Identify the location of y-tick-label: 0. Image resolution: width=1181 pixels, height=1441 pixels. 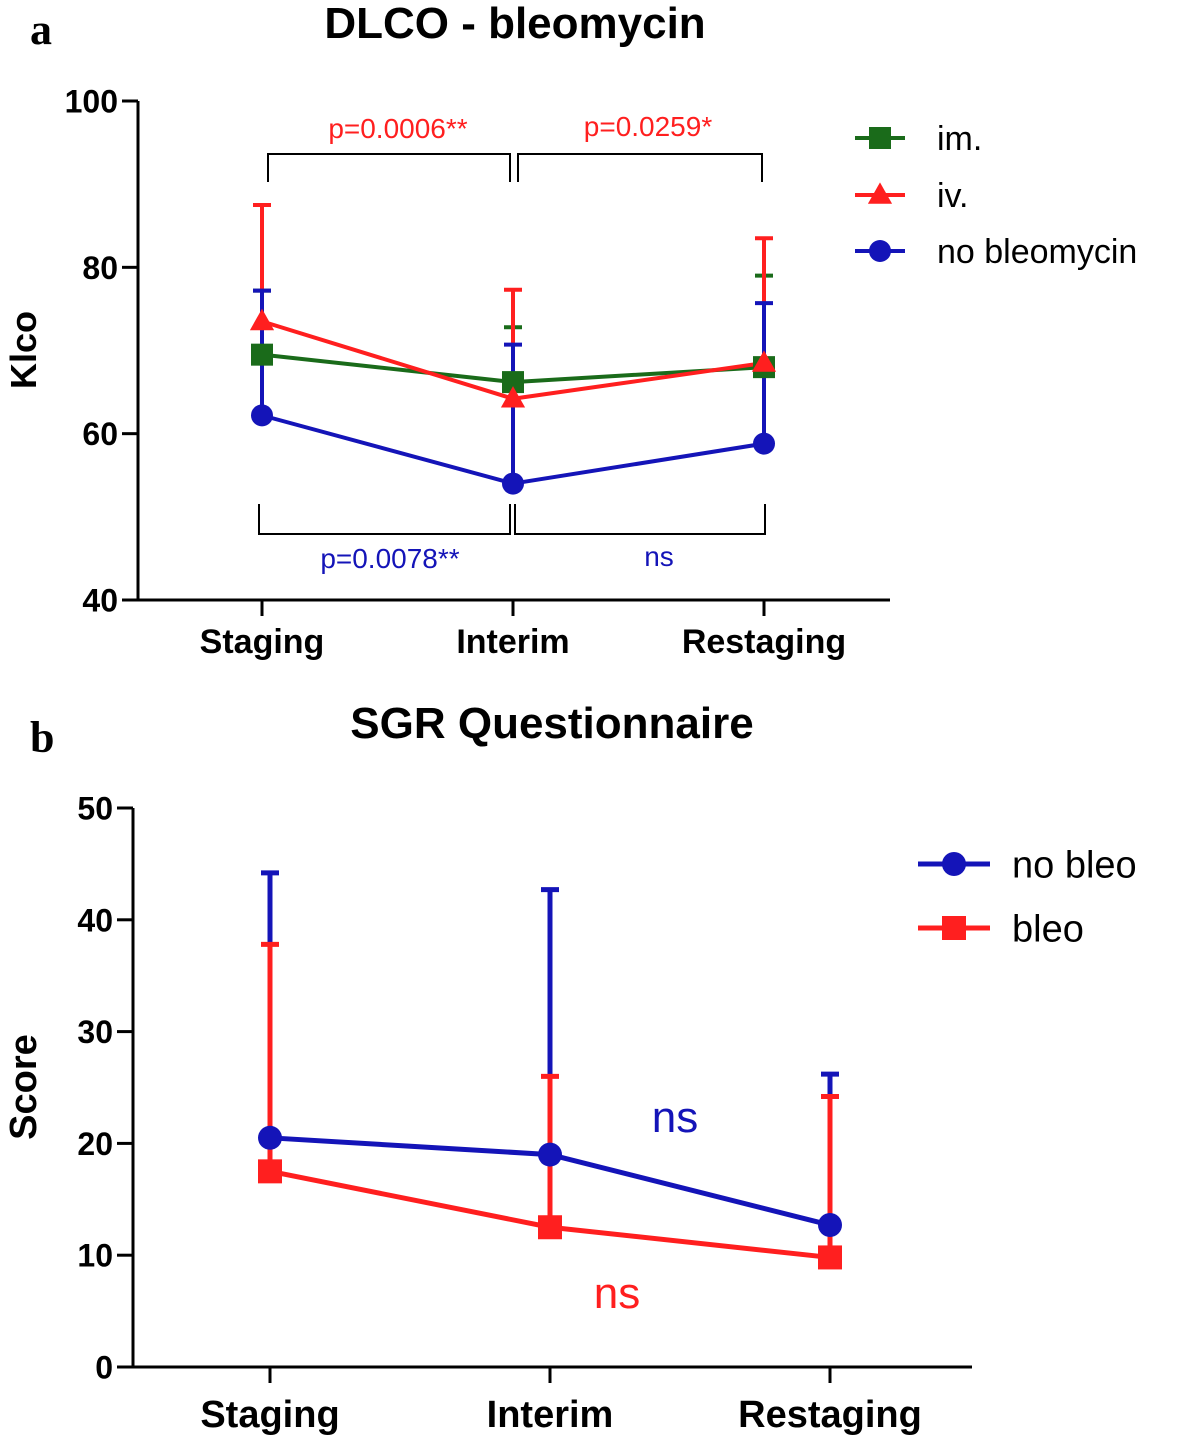
(104, 1368).